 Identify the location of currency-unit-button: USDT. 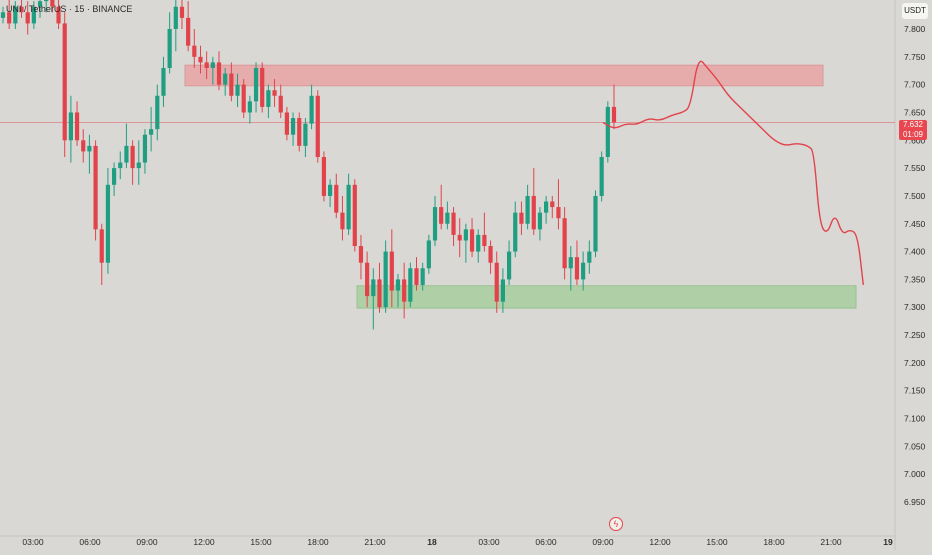
(915, 11).